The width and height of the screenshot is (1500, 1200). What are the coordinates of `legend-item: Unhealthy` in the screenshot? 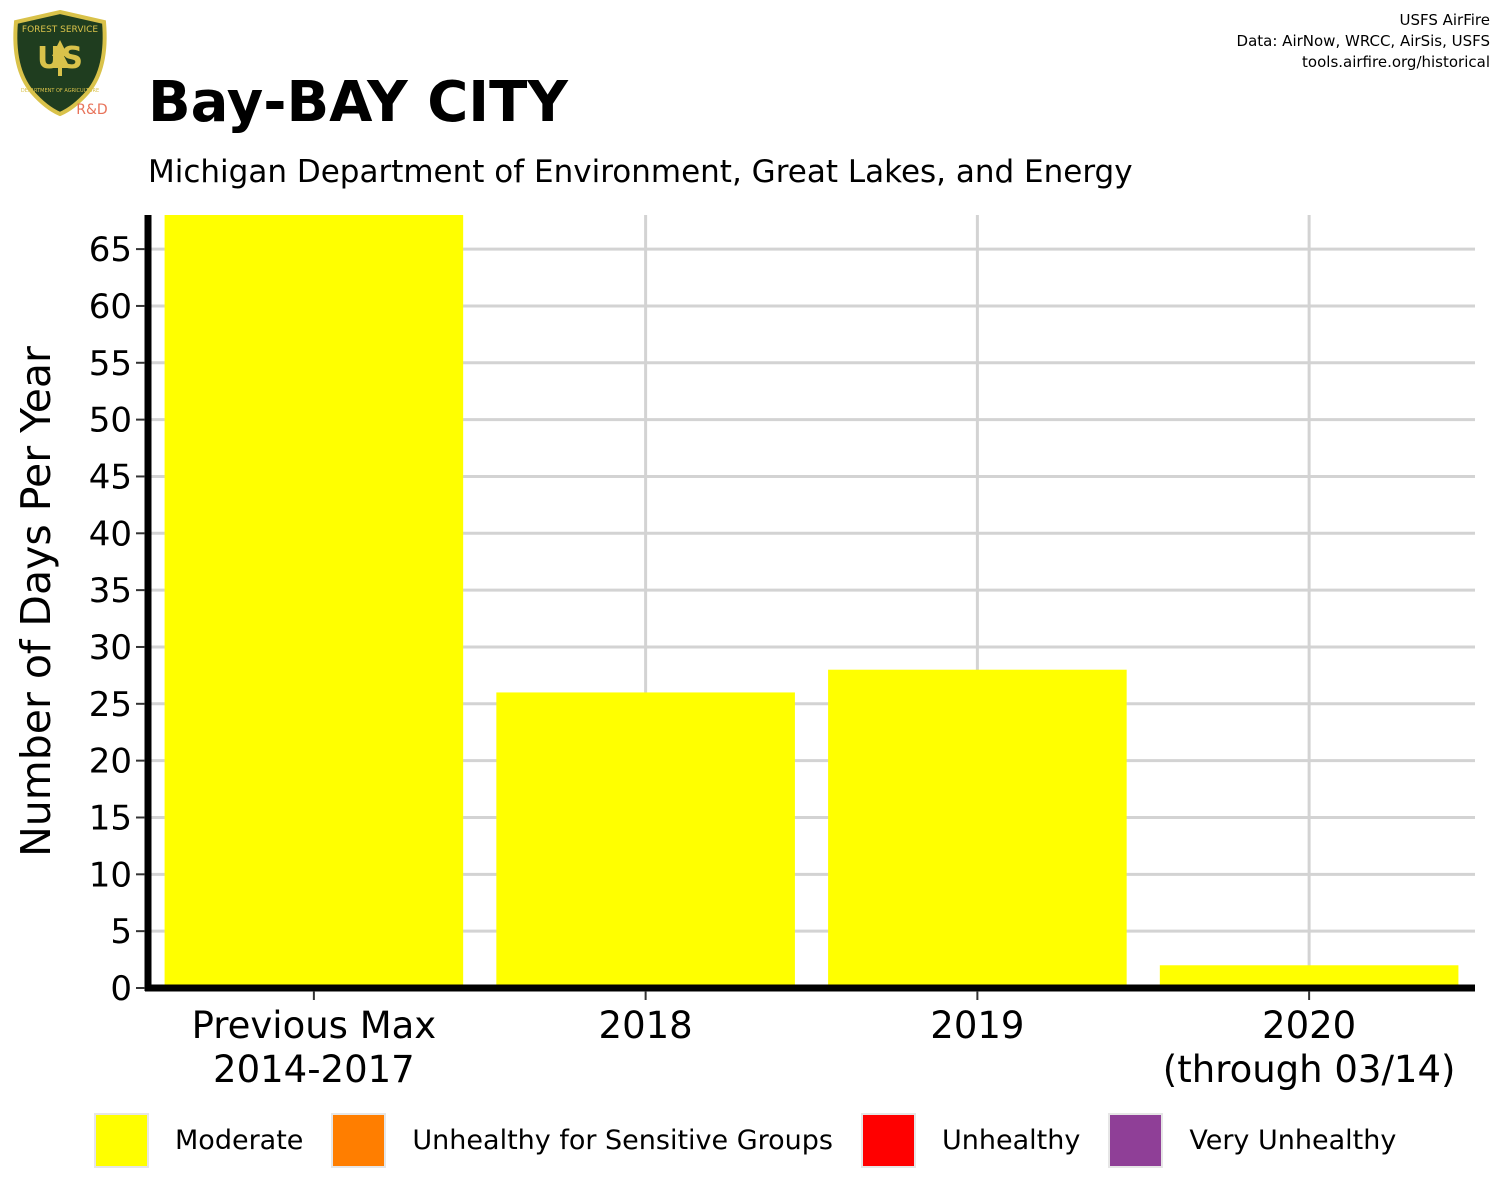 It's located at (971, 1140).